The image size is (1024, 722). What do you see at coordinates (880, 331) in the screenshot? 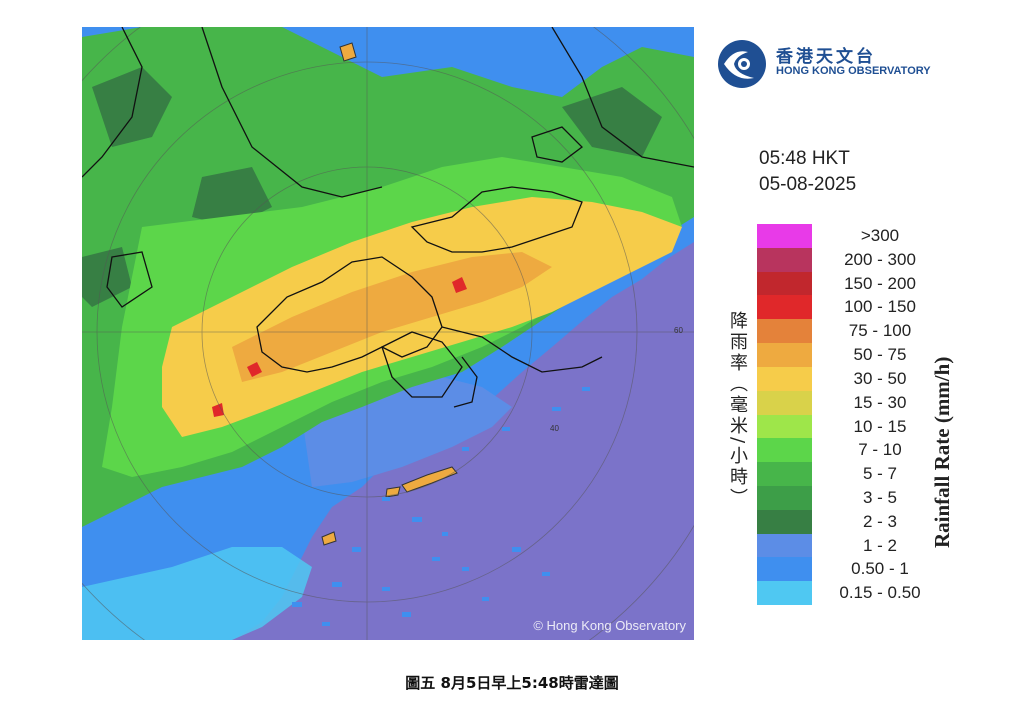
I see `legend-label: 75 - 100` at bounding box center [880, 331].